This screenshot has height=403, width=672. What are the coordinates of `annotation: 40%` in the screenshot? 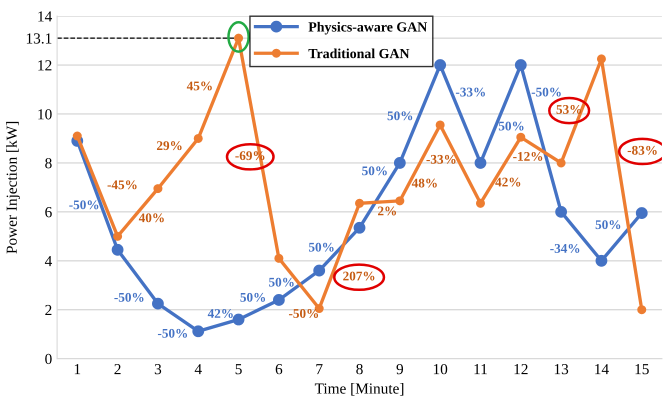 It's located at (151, 217).